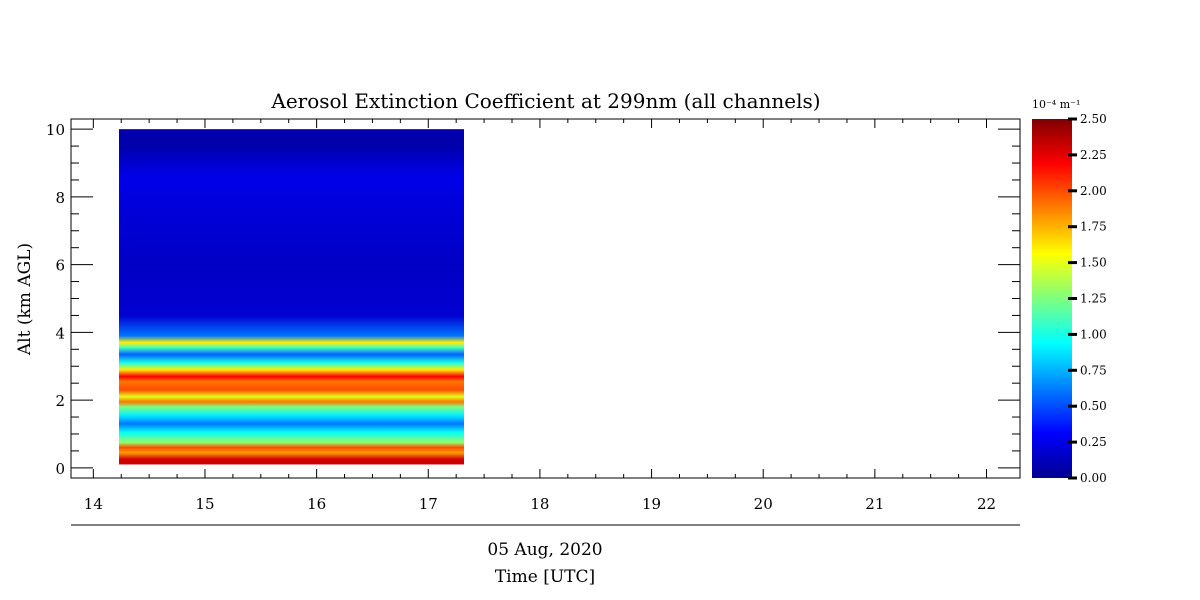  Describe the element at coordinates (428, 504) in the screenshot. I see `x-tick-label: 17` at that location.